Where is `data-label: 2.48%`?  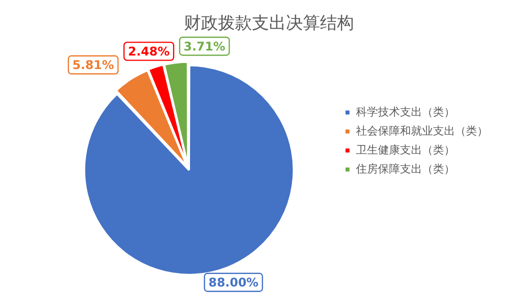
data-label: 2.48% is located at coordinates (149, 51).